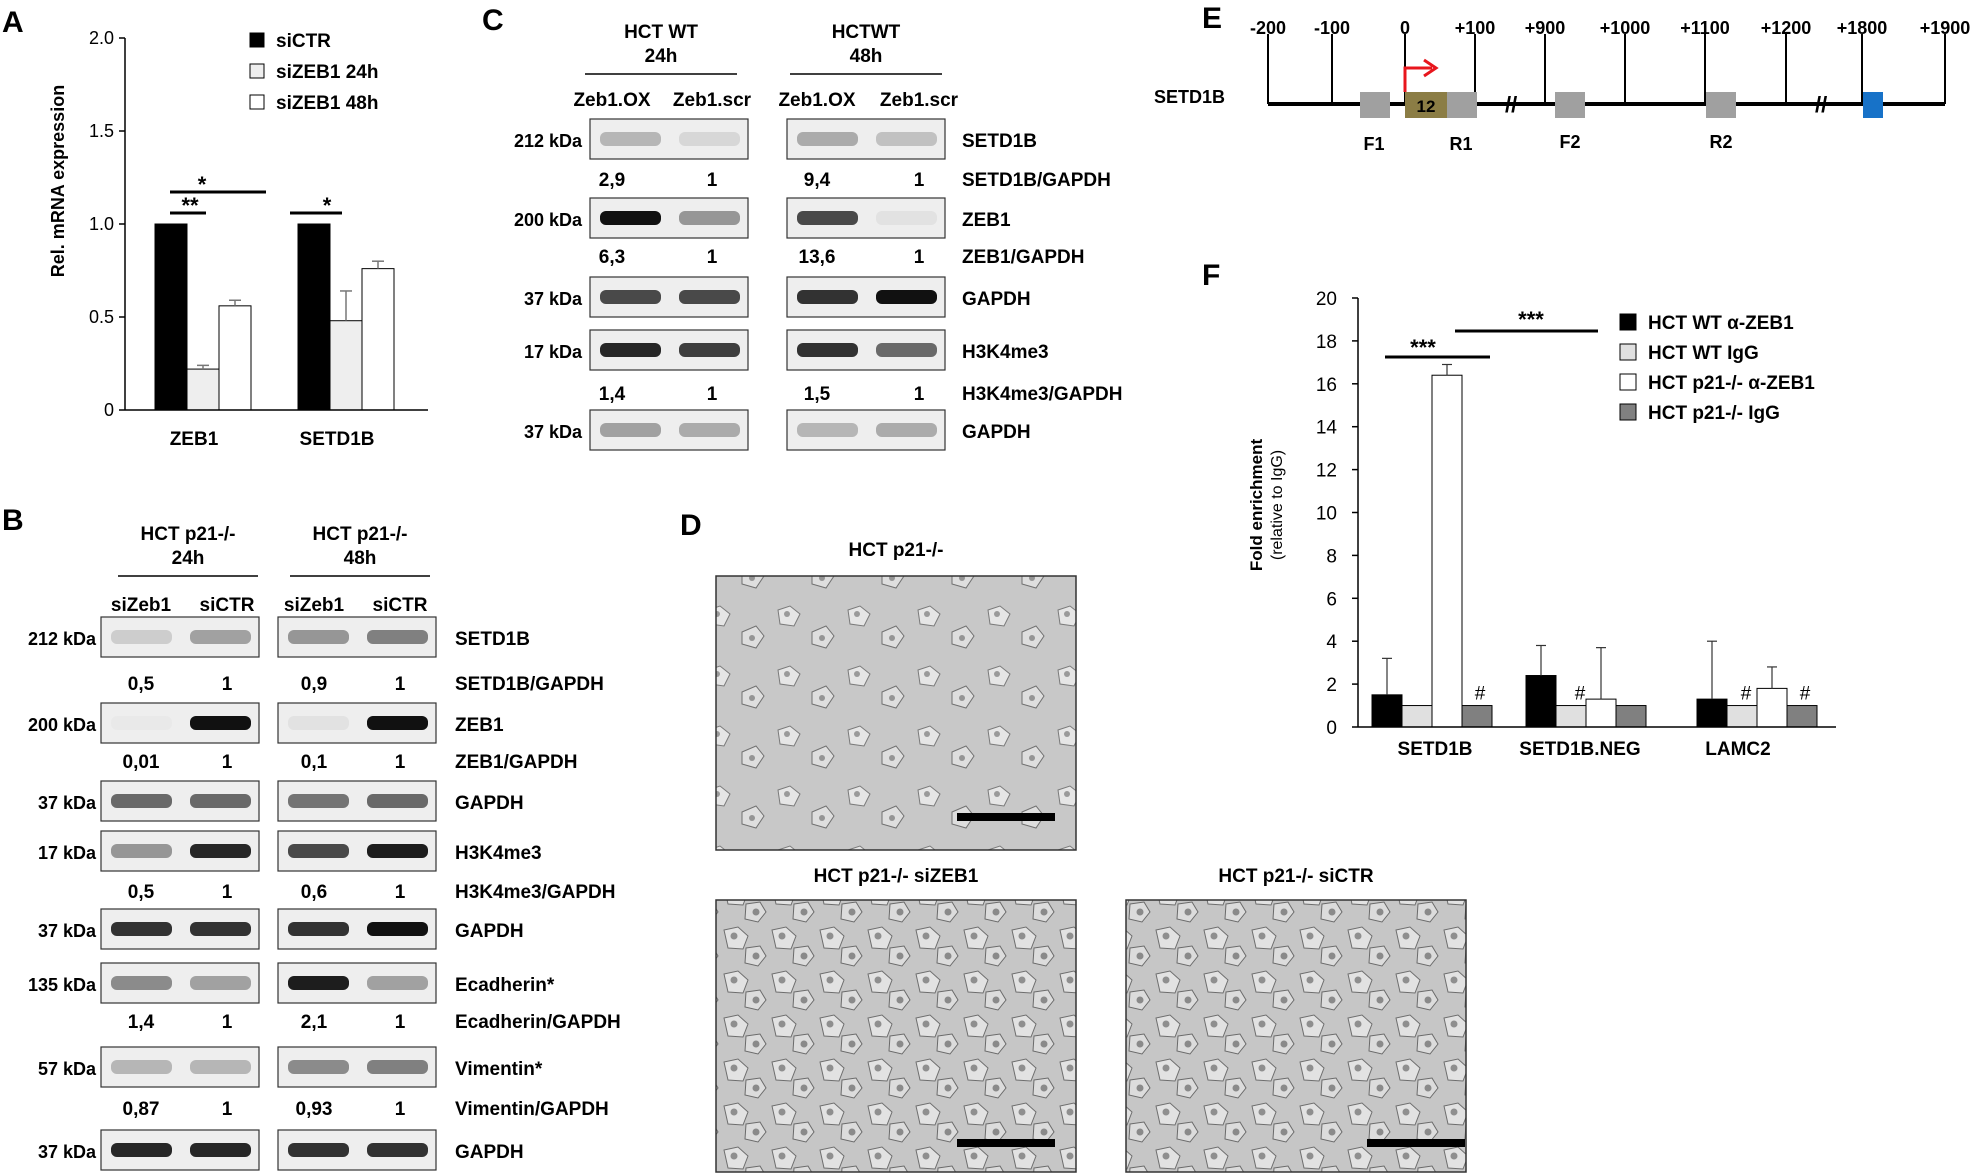 This screenshot has width=1975, height=1175. What do you see at coordinates (141, 762) in the screenshot?
I see `ratio-value: 0,01` at bounding box center [141, 762].